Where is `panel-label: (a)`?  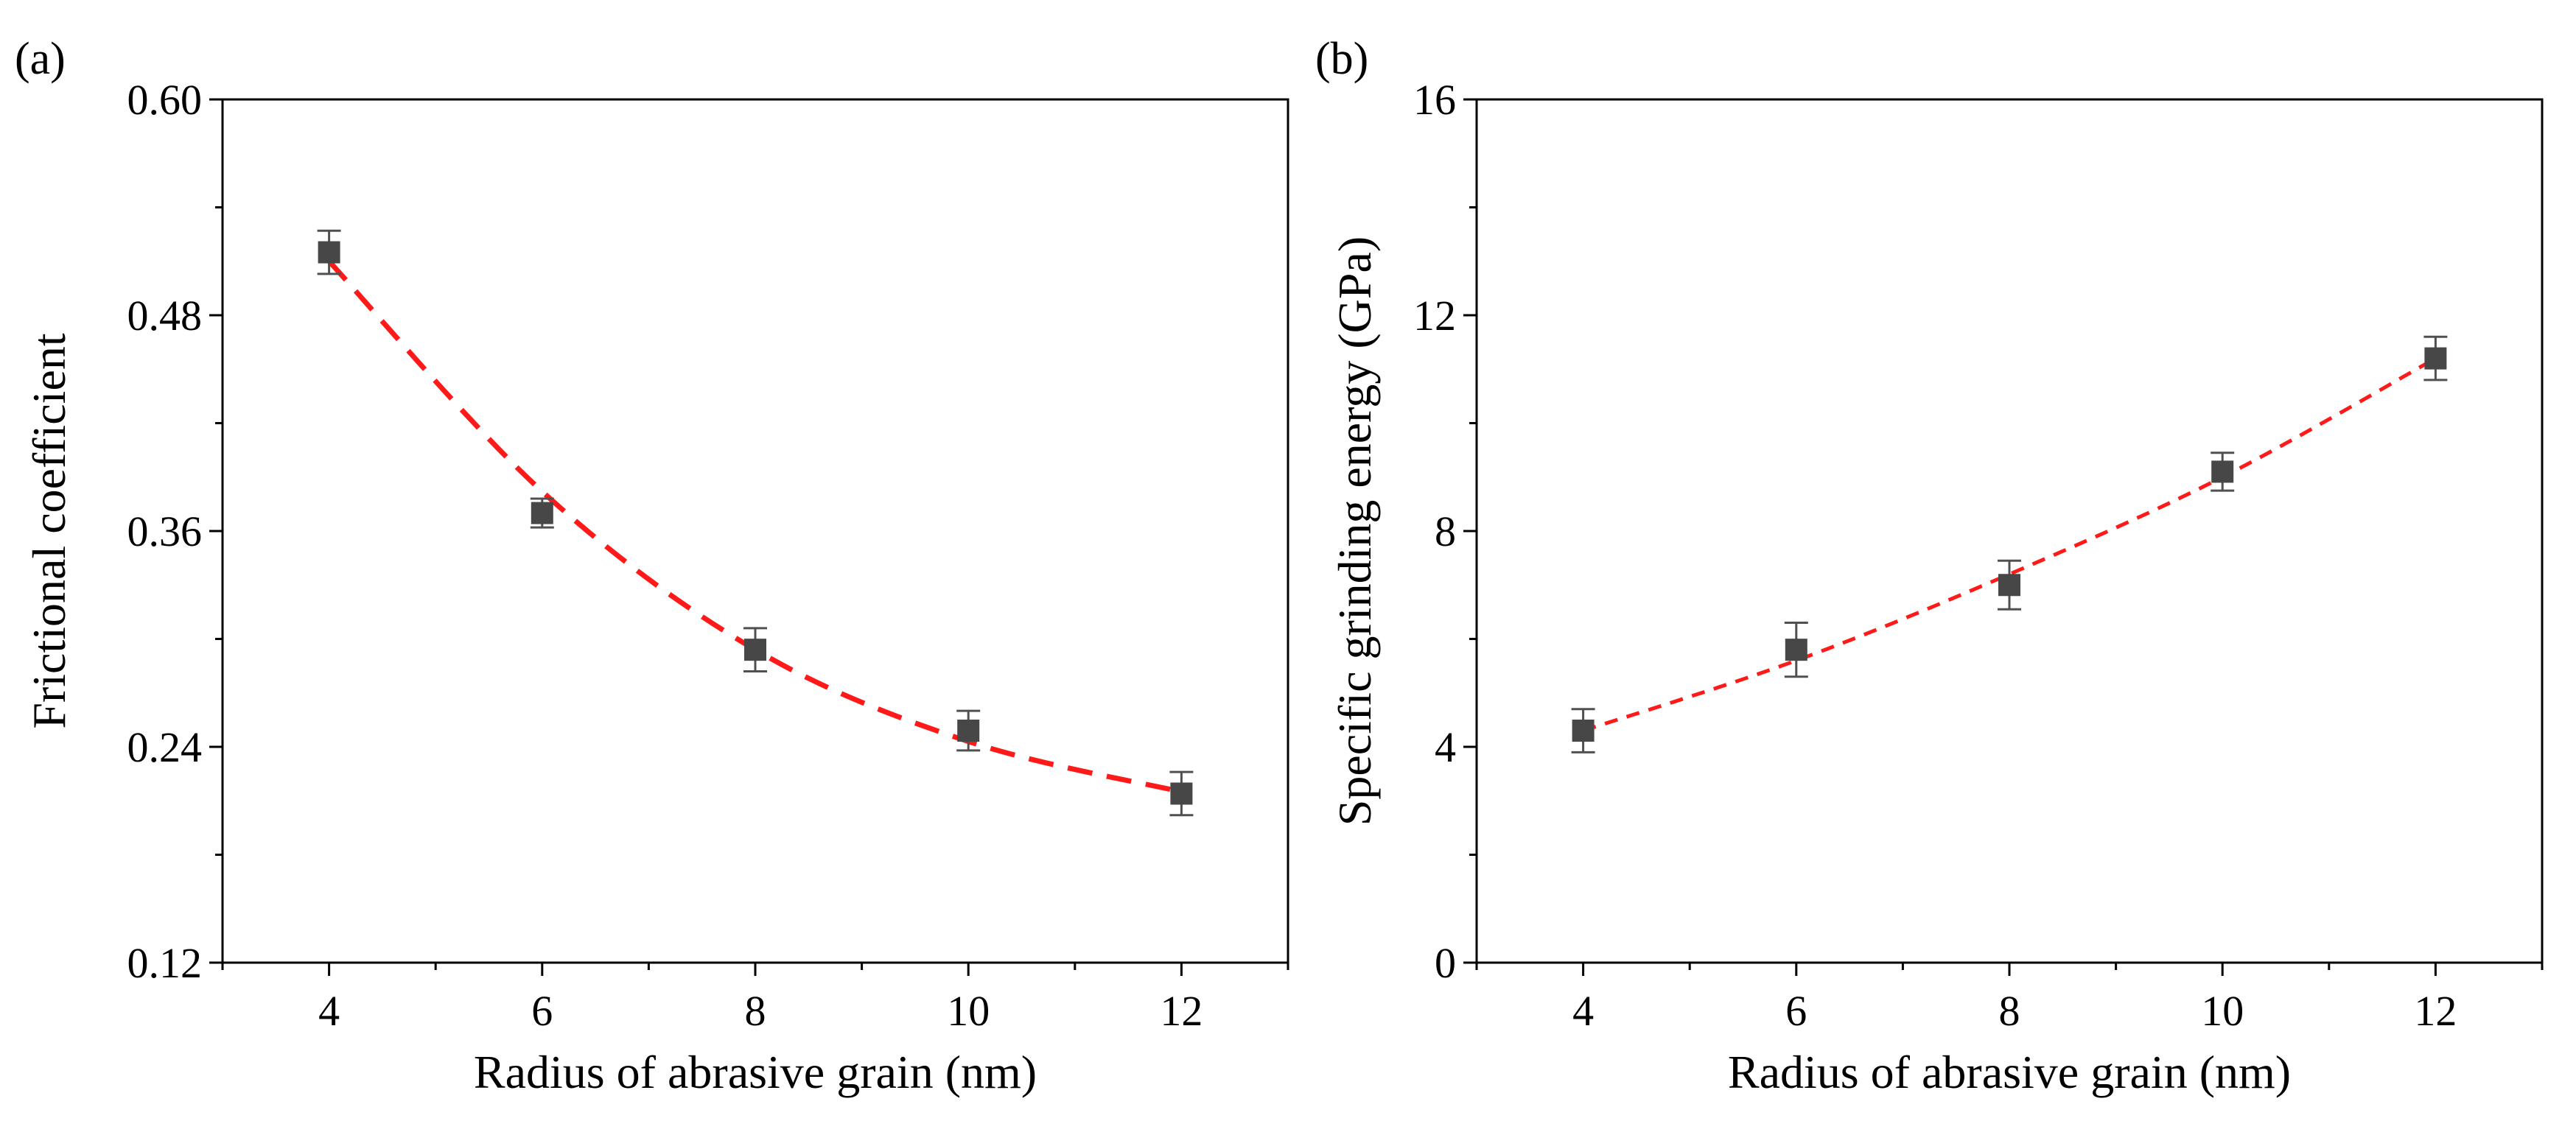
panel-label: (a) is located at coordinates (40, 59).